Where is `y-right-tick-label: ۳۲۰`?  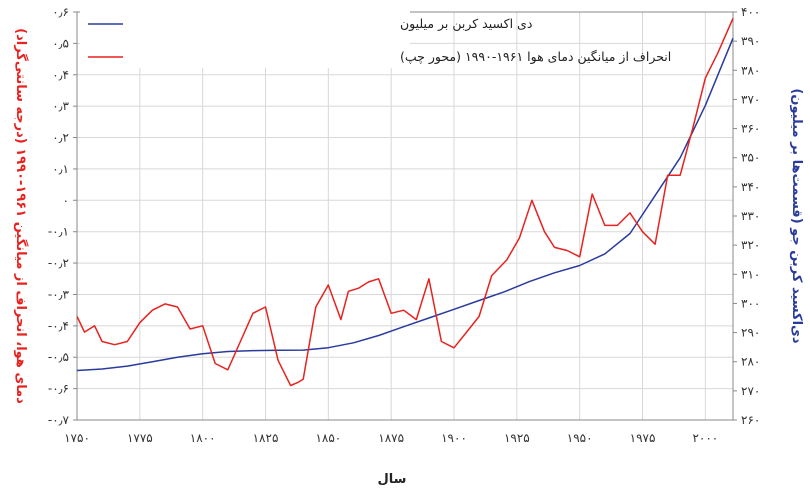
y-right-tick-label: ۳۲۰ is located at coordinates (750, 245).